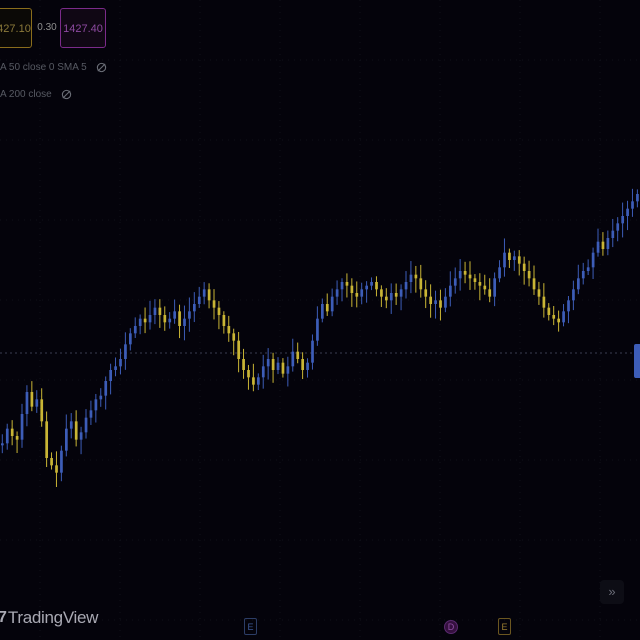 The image size is (640, 640). What do you see at coordinates (1, 123) in the screenshot?
I see `legend-collapse-toggle` at bounding box center [1, 123].